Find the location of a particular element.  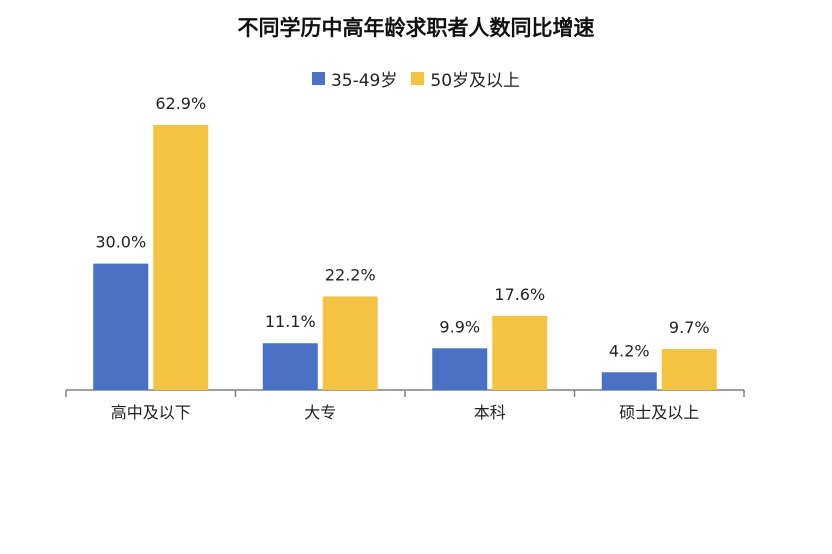

category-label-4: 硕士及以上 is located at coordinates (659, 412).